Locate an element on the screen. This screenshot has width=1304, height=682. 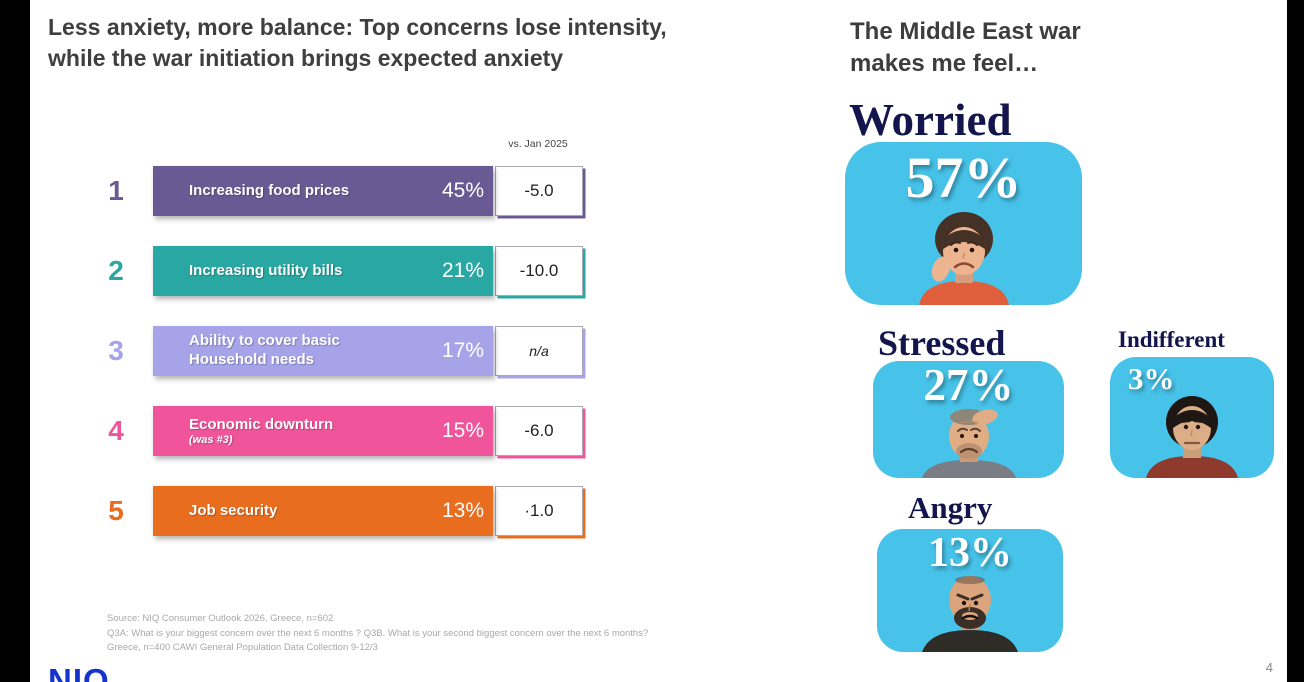
emotion-tile-stressed: 27% is located at coordinates (968, 419).